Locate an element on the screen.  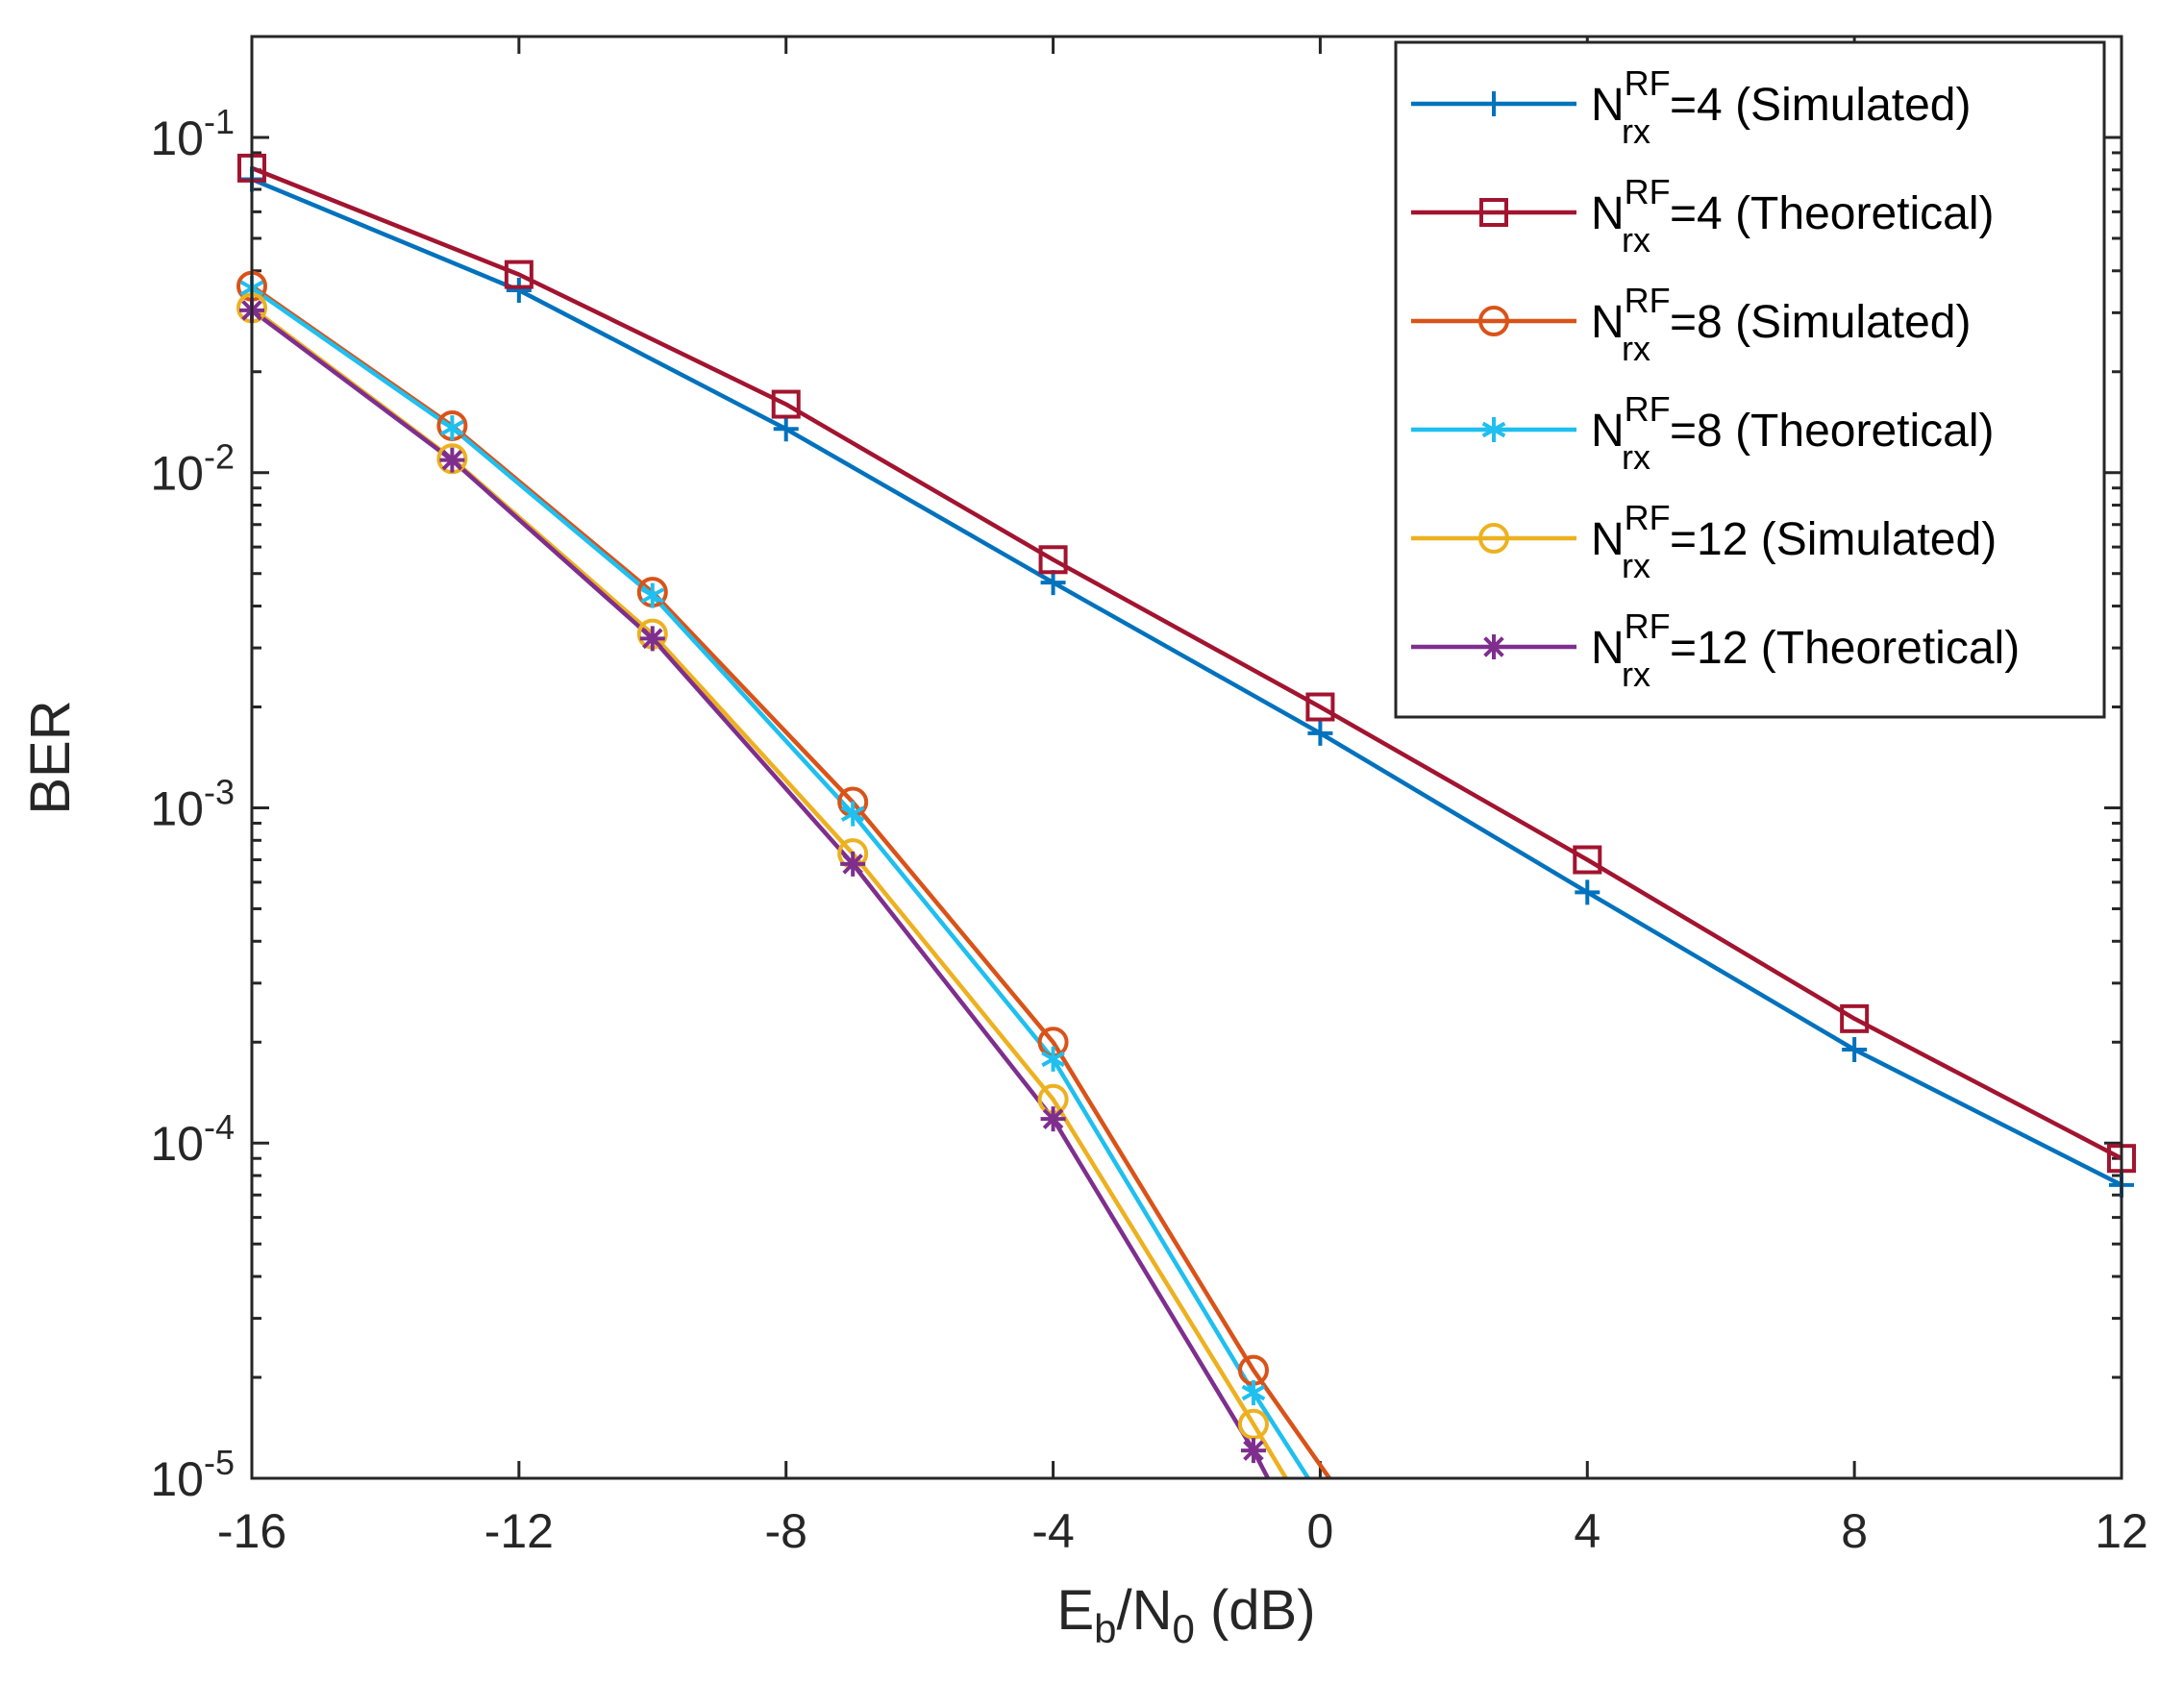
y-tick-labels: 10⁻¹ 10⁻² 10⁻³ 10⁻⁴ 10⁻⁵ is located at coordinates (192, 804).